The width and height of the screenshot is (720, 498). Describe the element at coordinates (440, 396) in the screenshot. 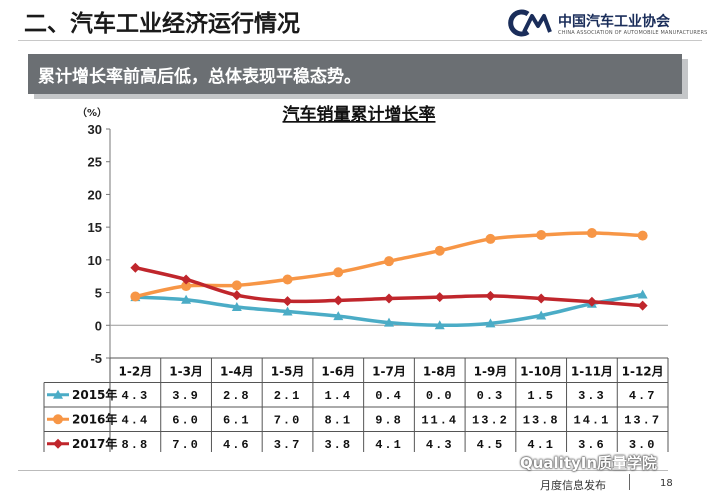

I see `data-label: 0.0` at that location.